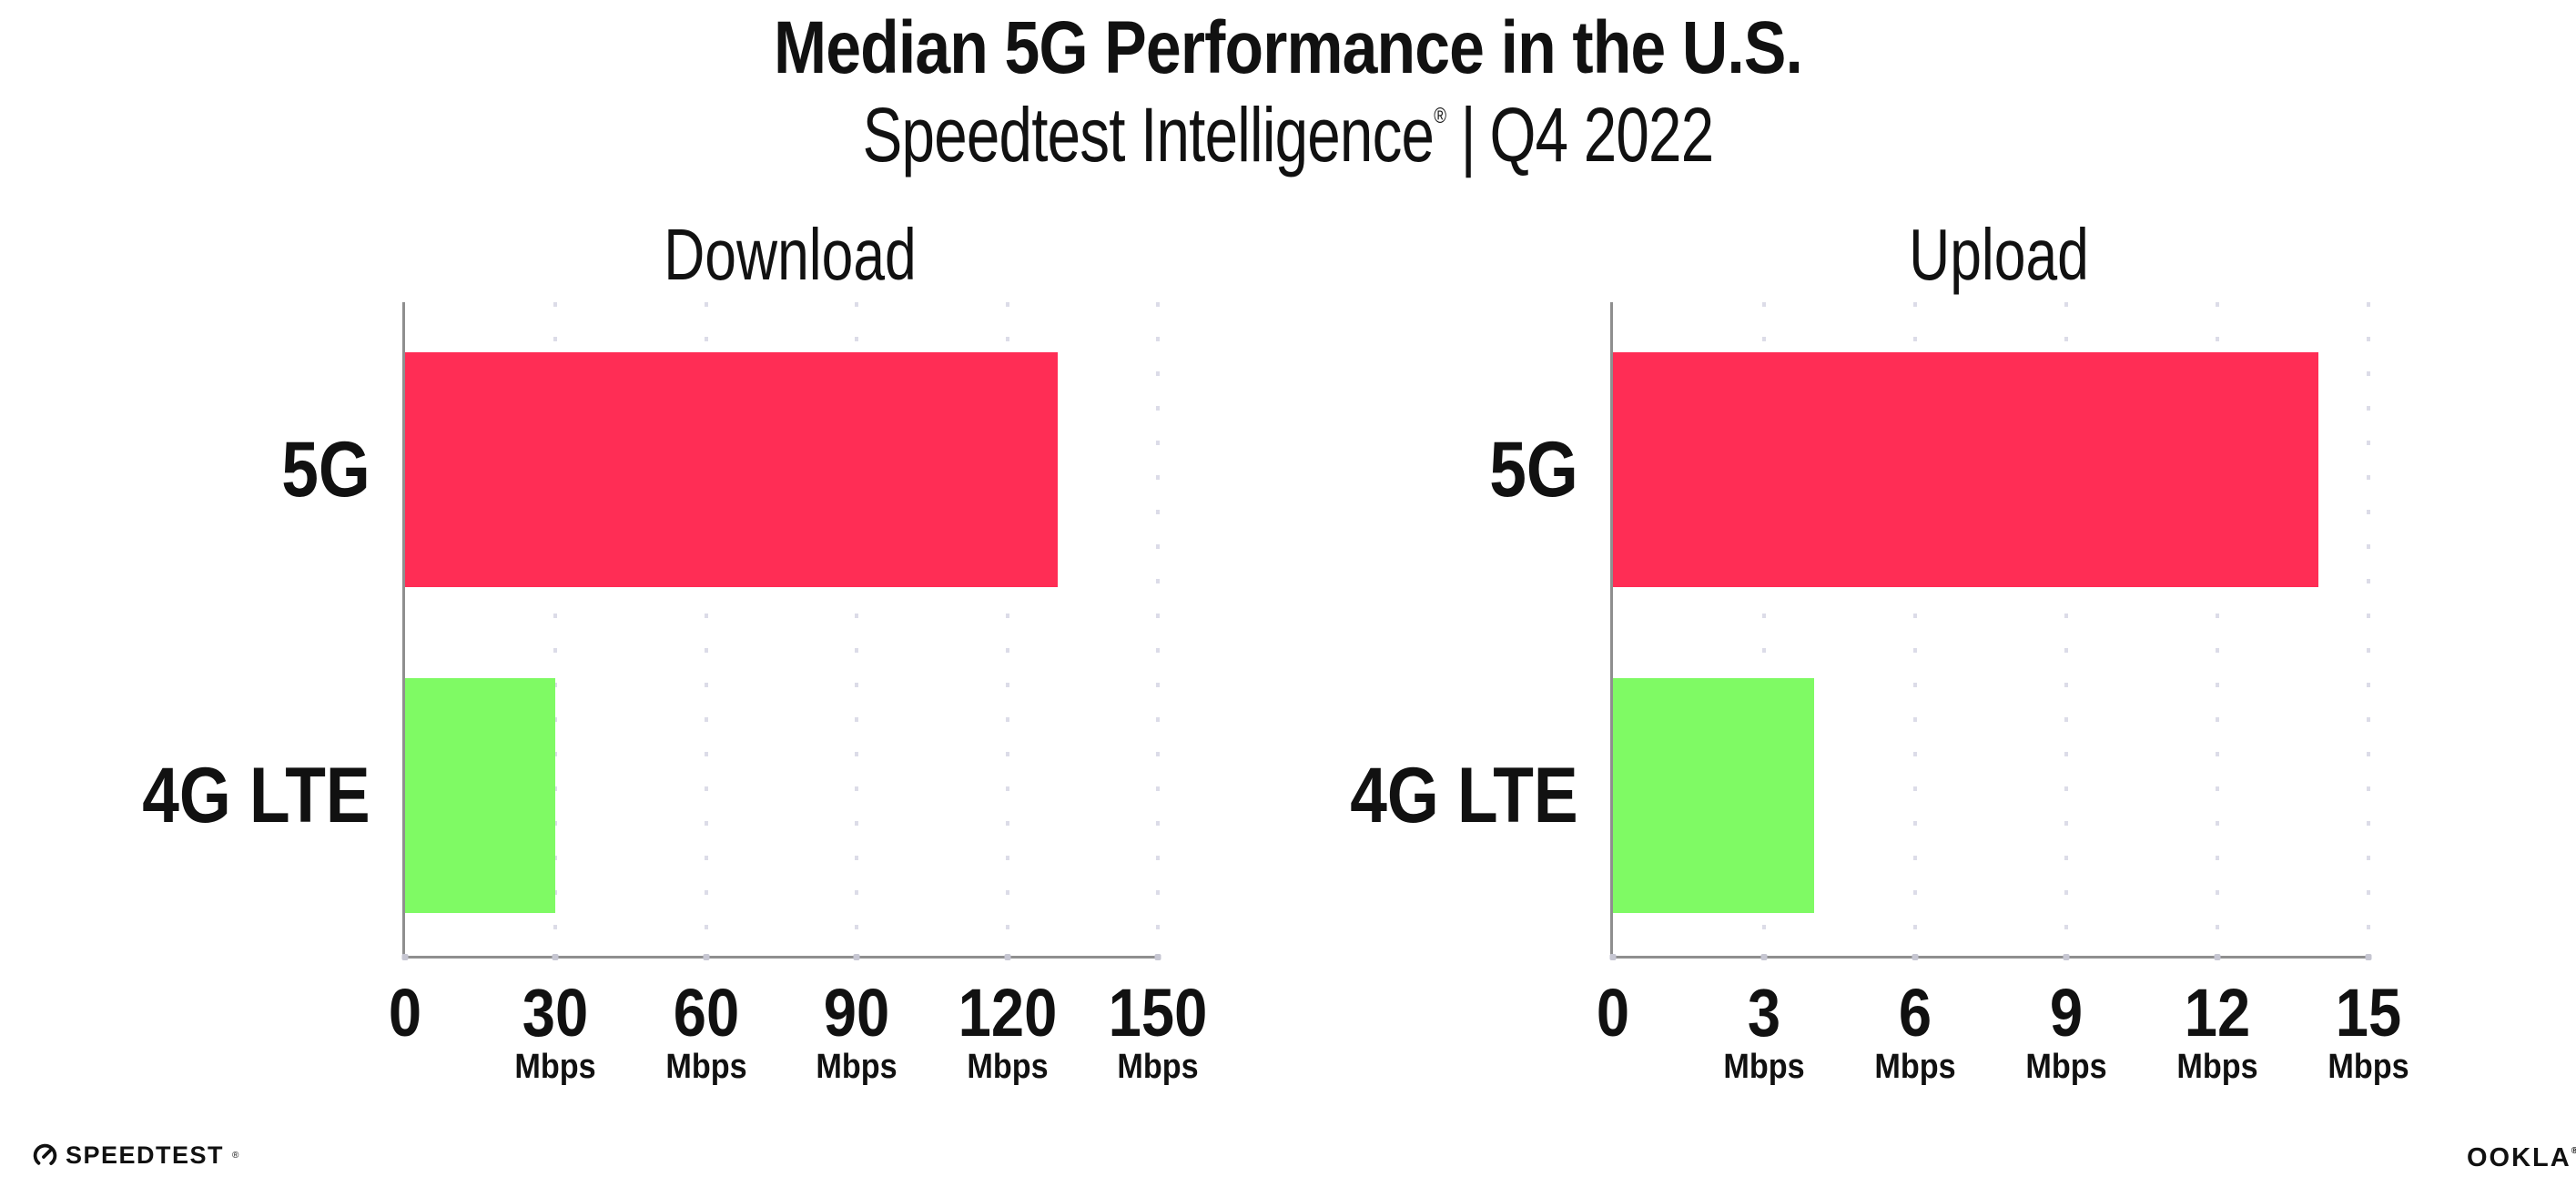  Describe the element at coordinates (1464, 796) in the screenshot. I see `upload-4g-lte-category-label: 4G LTE` at that location.